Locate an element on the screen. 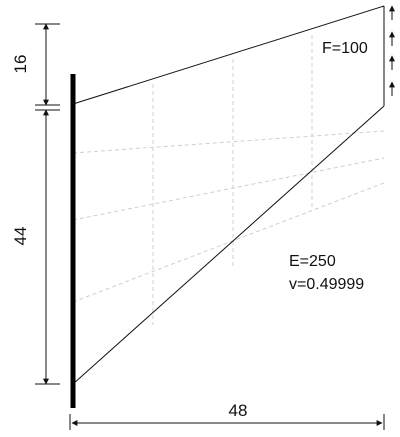 This screenshot has width=400, height=437. mesh-line-h1 is located at coordinates (228, 142).